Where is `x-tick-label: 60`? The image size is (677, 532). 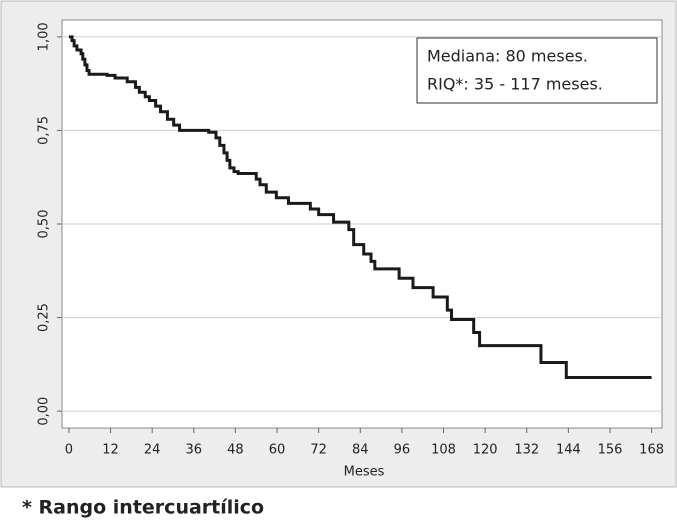 x-tick-label: 60 is located at coordinates (277, 450).